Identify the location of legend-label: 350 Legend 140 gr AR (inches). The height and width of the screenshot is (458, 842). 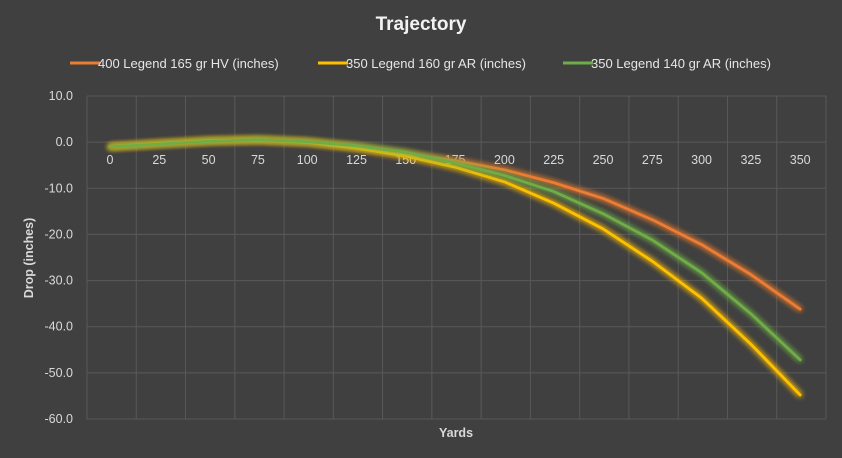
(681, 63).